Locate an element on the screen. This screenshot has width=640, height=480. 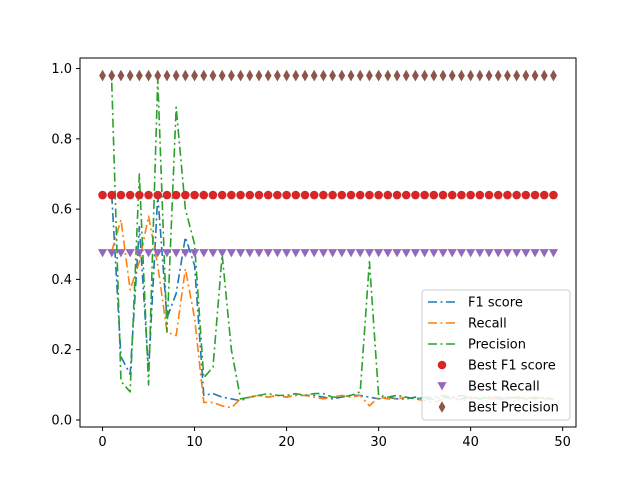
series-markers-best-recall is located at coordinates (328, 253).